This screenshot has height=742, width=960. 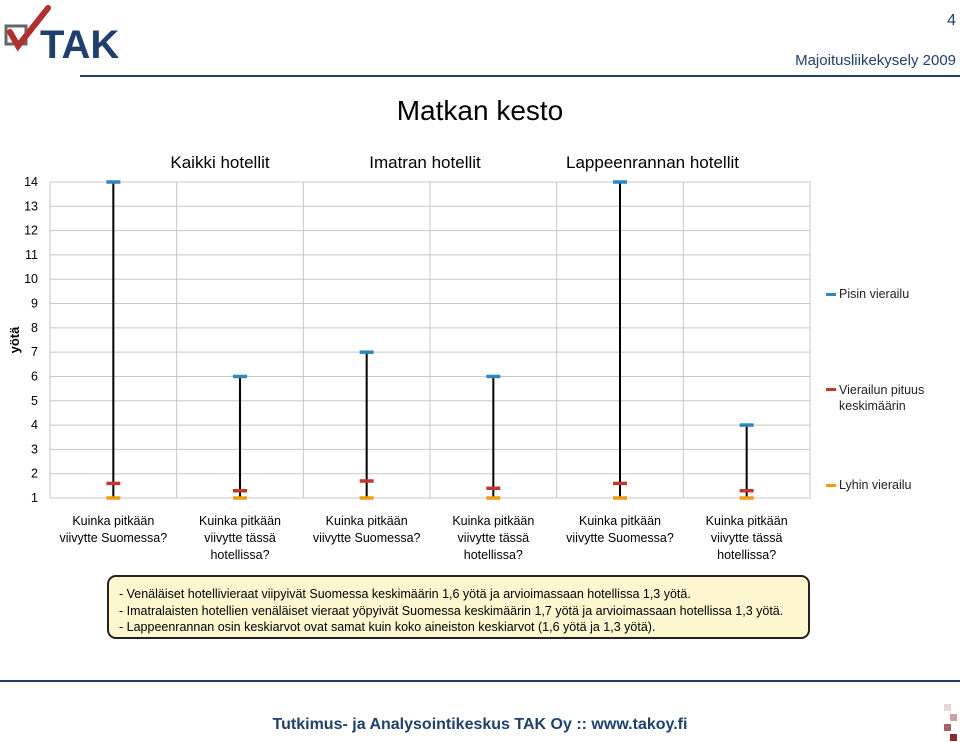 What do you see at coordinates (831, 485) in the screenshot?
I see `legend-swatch-min` at bounding box center [831, 485].